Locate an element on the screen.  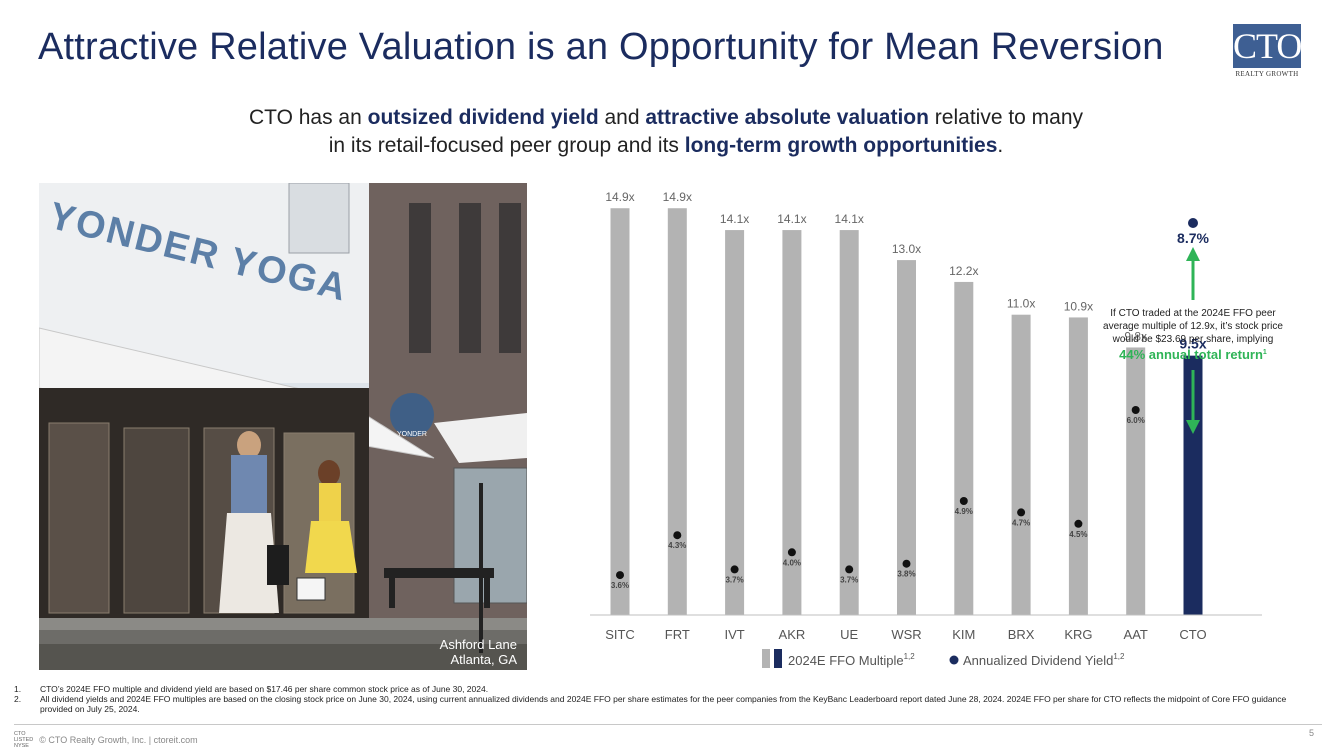
yield-label-krg: 4.5% is located at coordinates (1078, 534).